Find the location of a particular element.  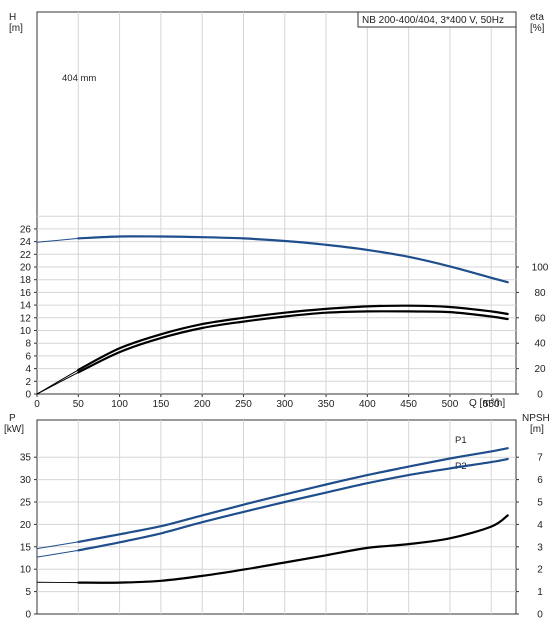

head-tick-label: 12 is located at coordinates (26, 318).